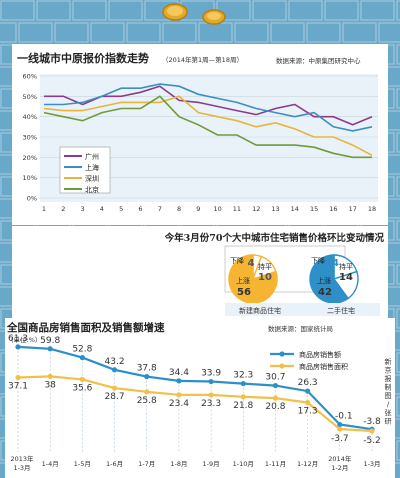 The height and width of the screenshot is (478, 400). What do you see at coordinates (388, 405) in the screenshot?
I see `side-note-char: /` at bounding box center [388, 405].